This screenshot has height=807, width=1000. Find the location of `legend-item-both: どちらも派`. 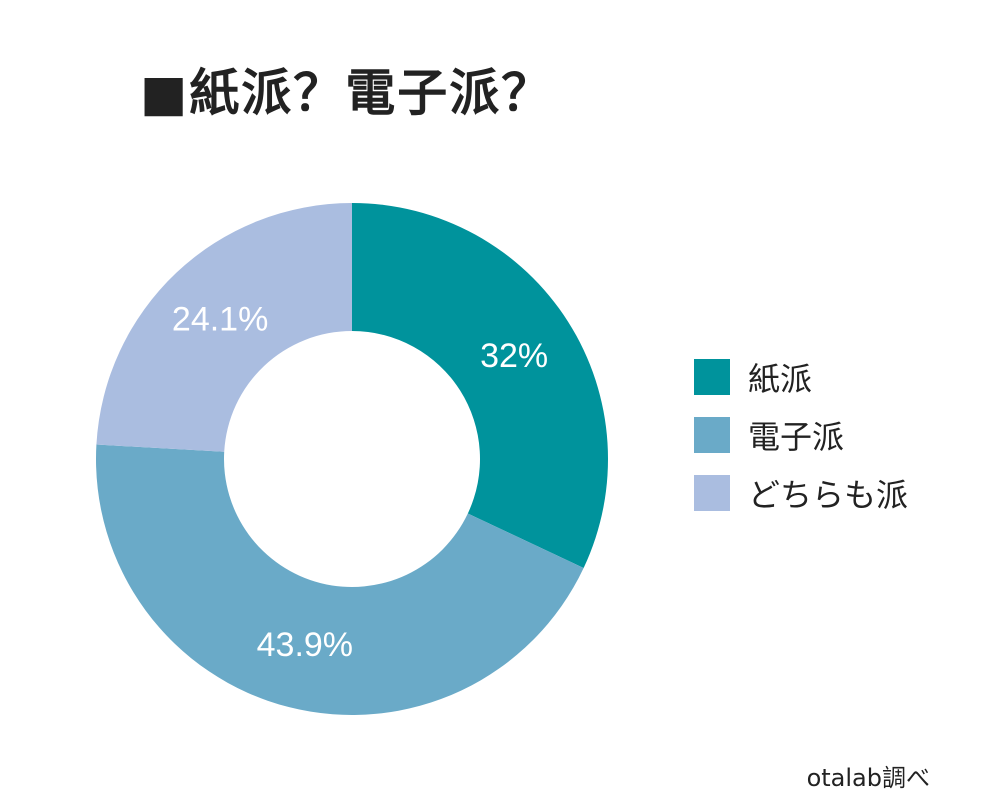

legend-item-both: どちらも派 is located at coordinates (801, 493).